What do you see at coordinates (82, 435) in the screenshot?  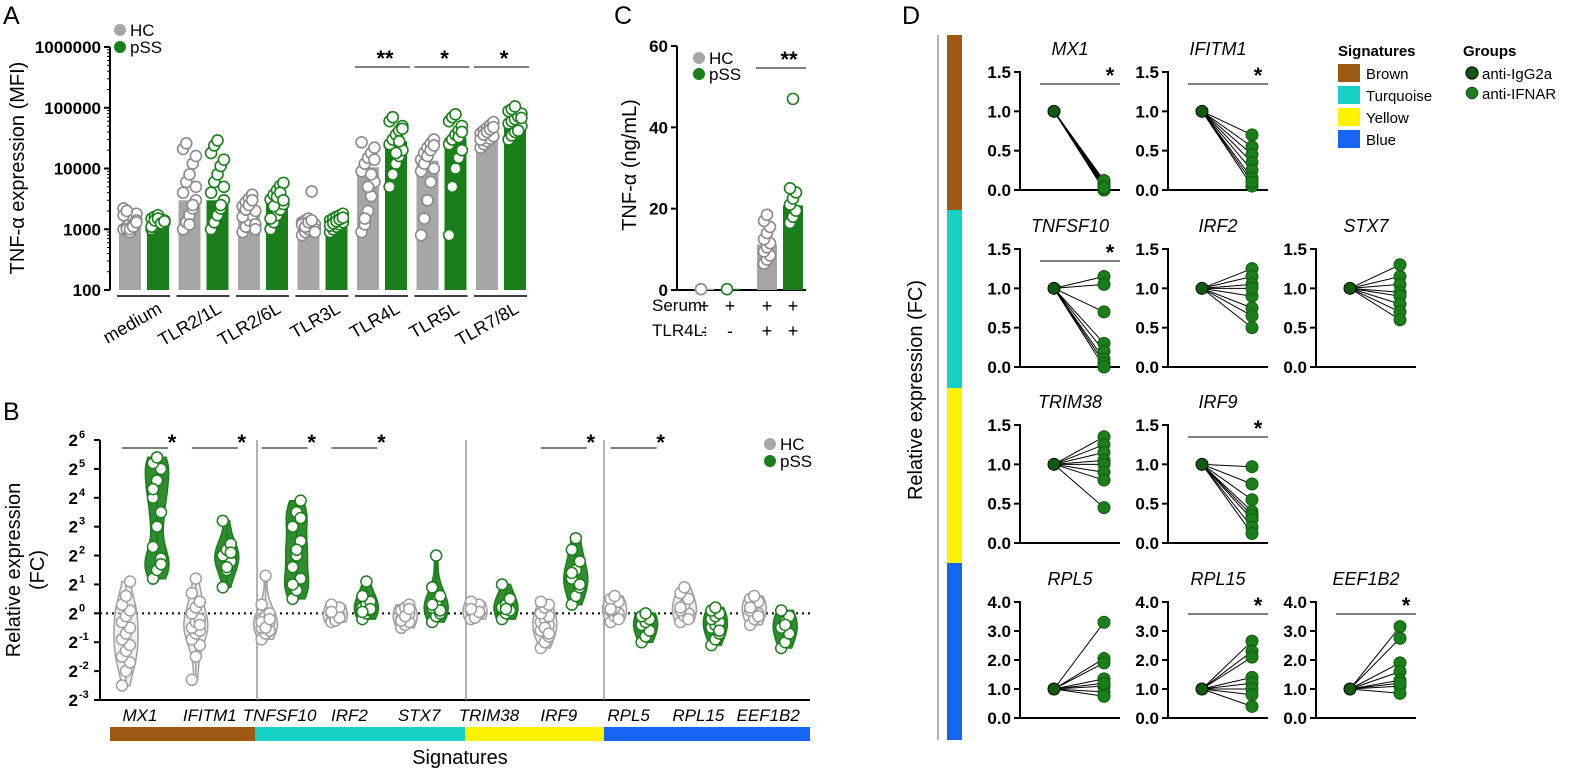 I see `panel-b-y-tick-exponent: 6` at bounding box center [82, 435].